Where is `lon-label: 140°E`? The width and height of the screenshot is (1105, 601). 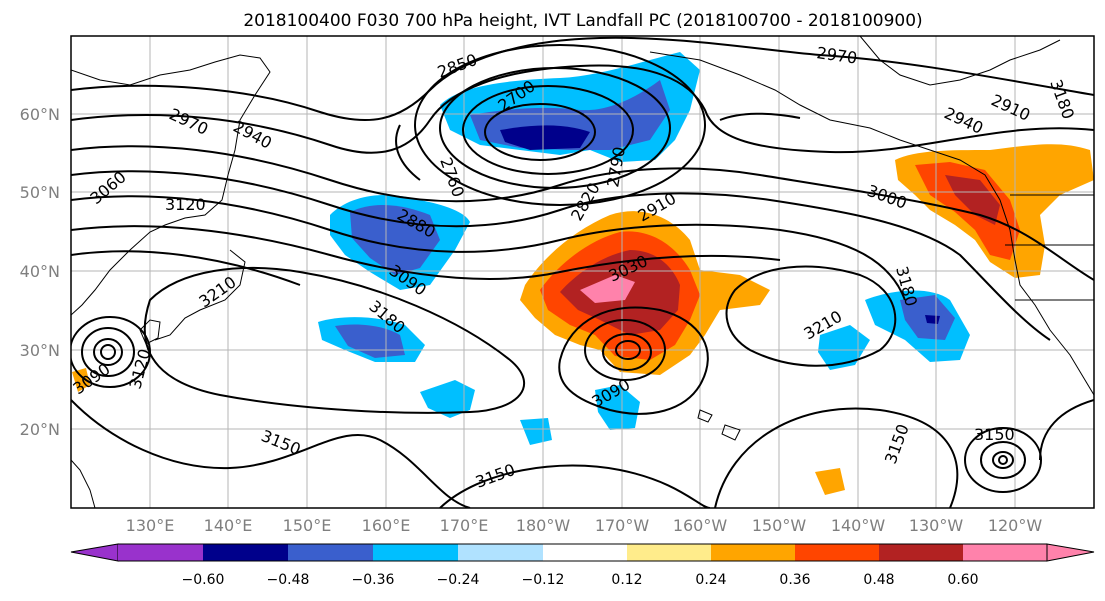 lon-label: 140°E is located at coordinates (228, 525).